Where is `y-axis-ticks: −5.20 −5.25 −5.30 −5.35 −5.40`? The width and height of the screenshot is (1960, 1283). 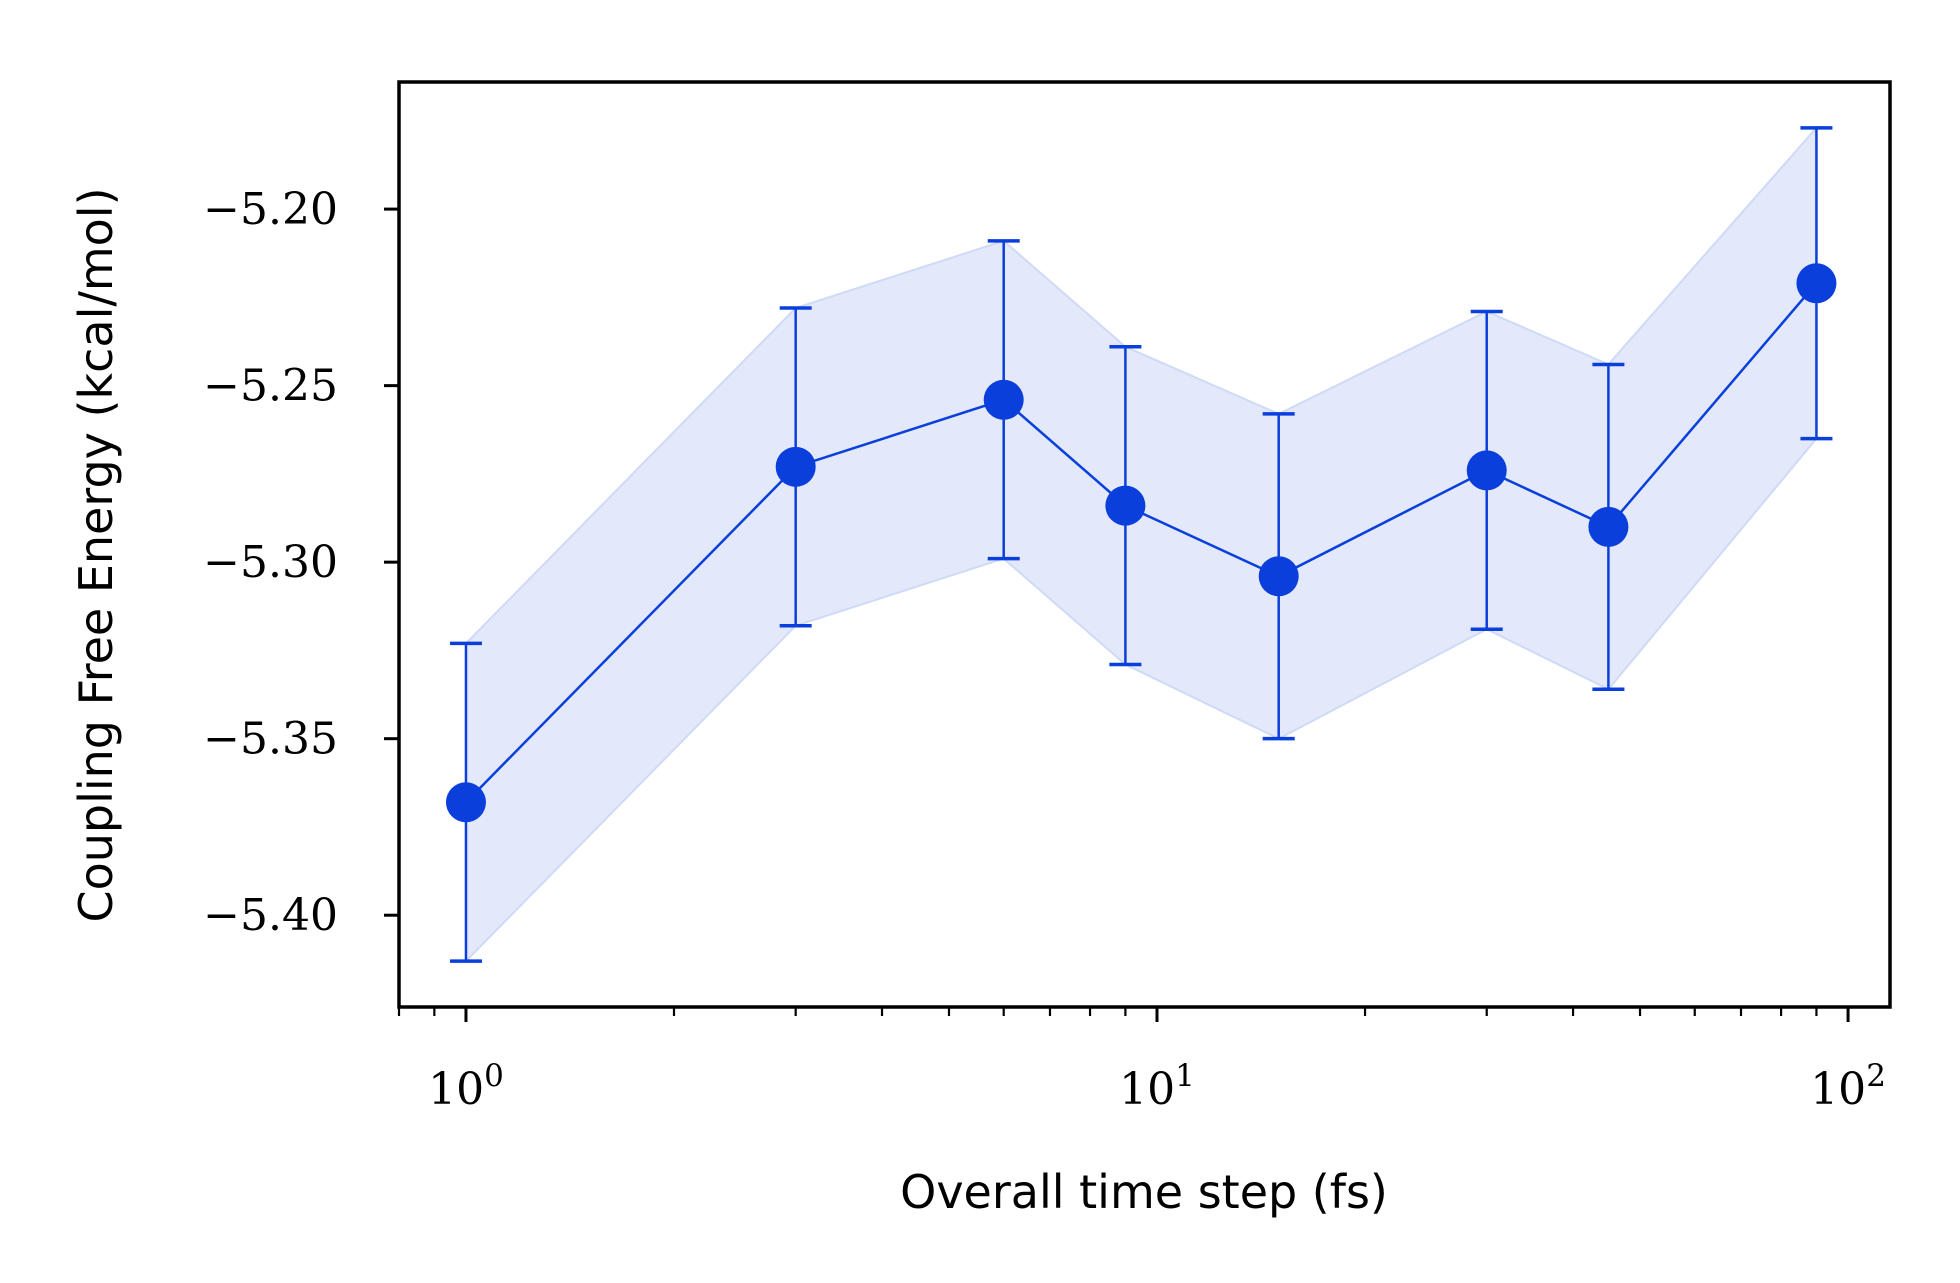 y-axis-ticks: −5.20 −5.25 −5.30 −5.35 −5.40 is located at coordinates (301, 562).